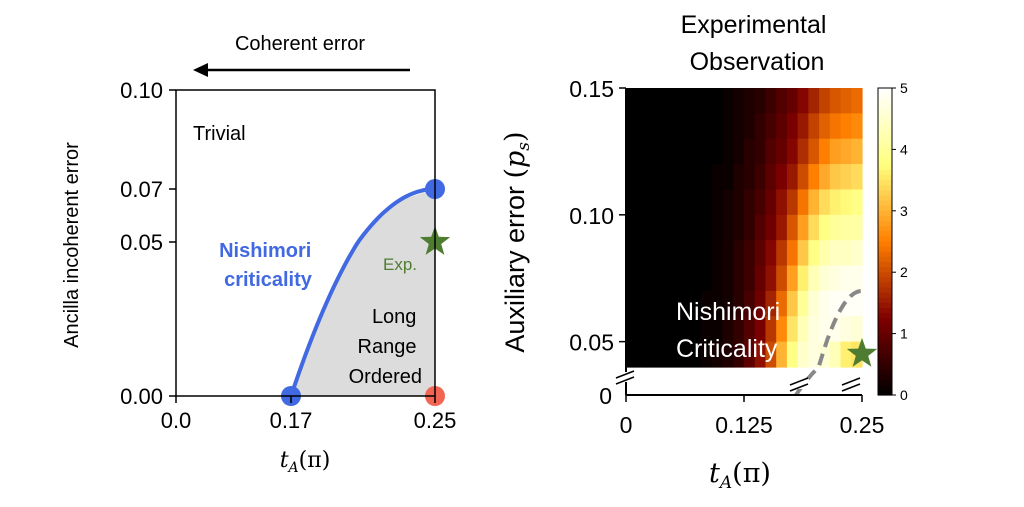 The height and width of the screenshot is (507, 1024). I want to click on colorbar-frame, so click(885, 241).